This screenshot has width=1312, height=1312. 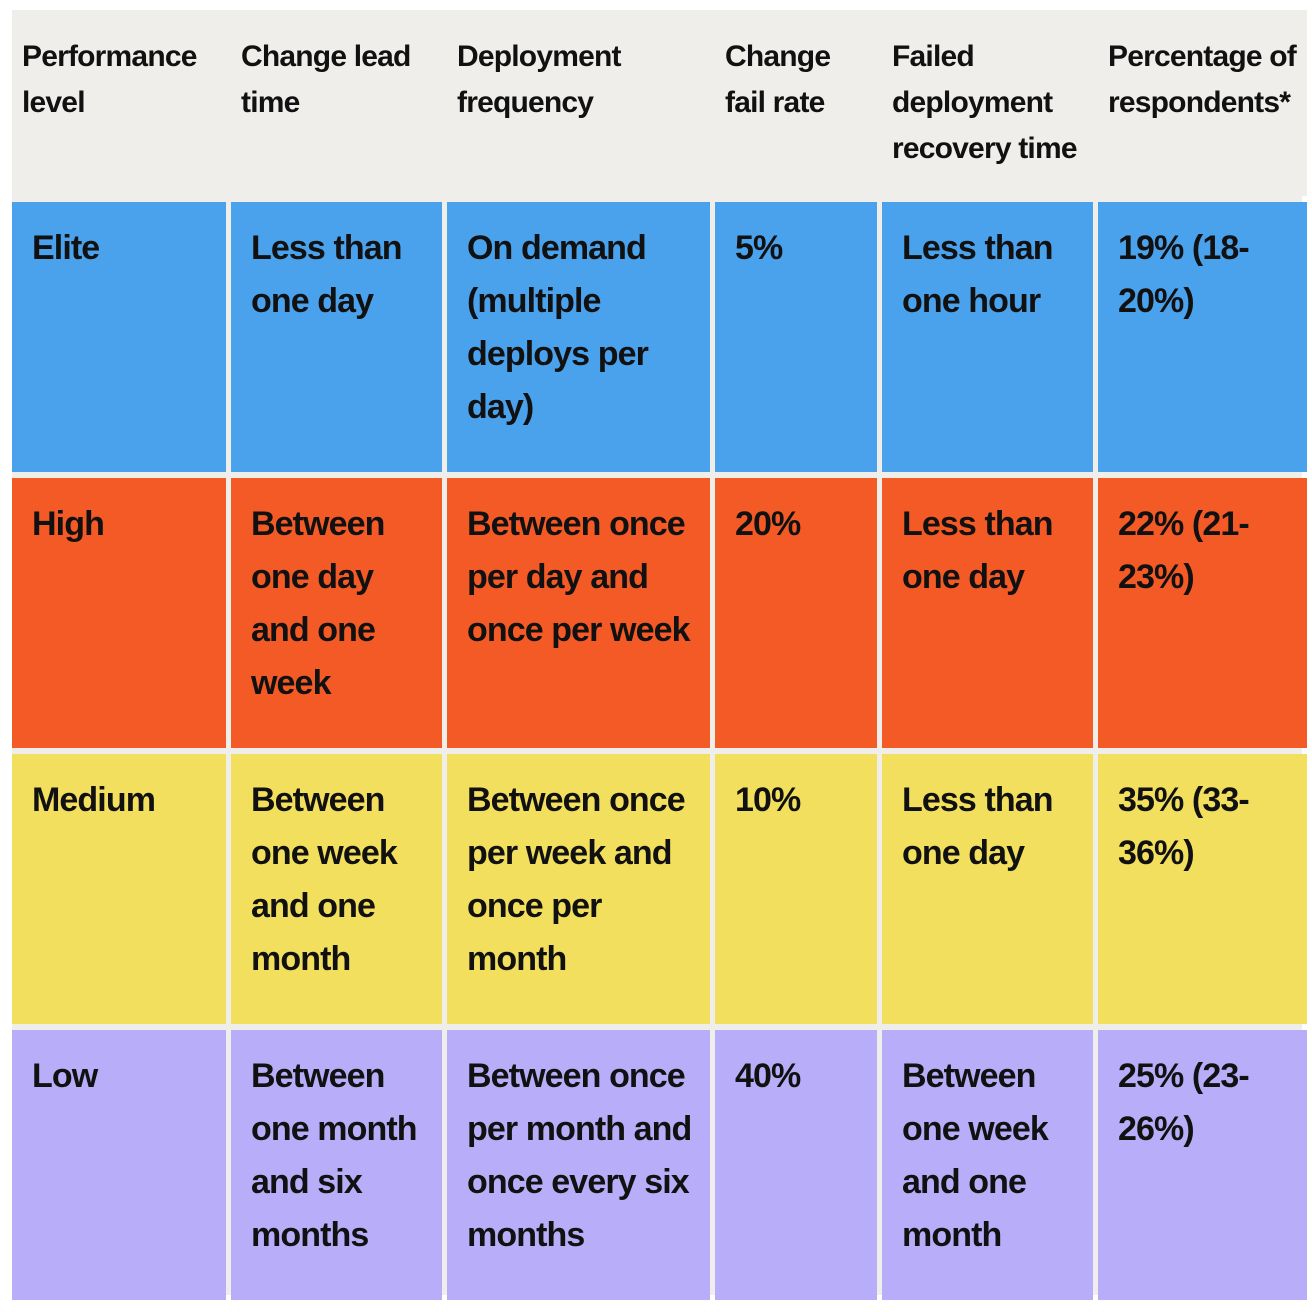 What do you see at coordinates (336, 103) in the screenshot?
I see `header-change-lead-time: Change lead time` at bounding box center [336, 103].